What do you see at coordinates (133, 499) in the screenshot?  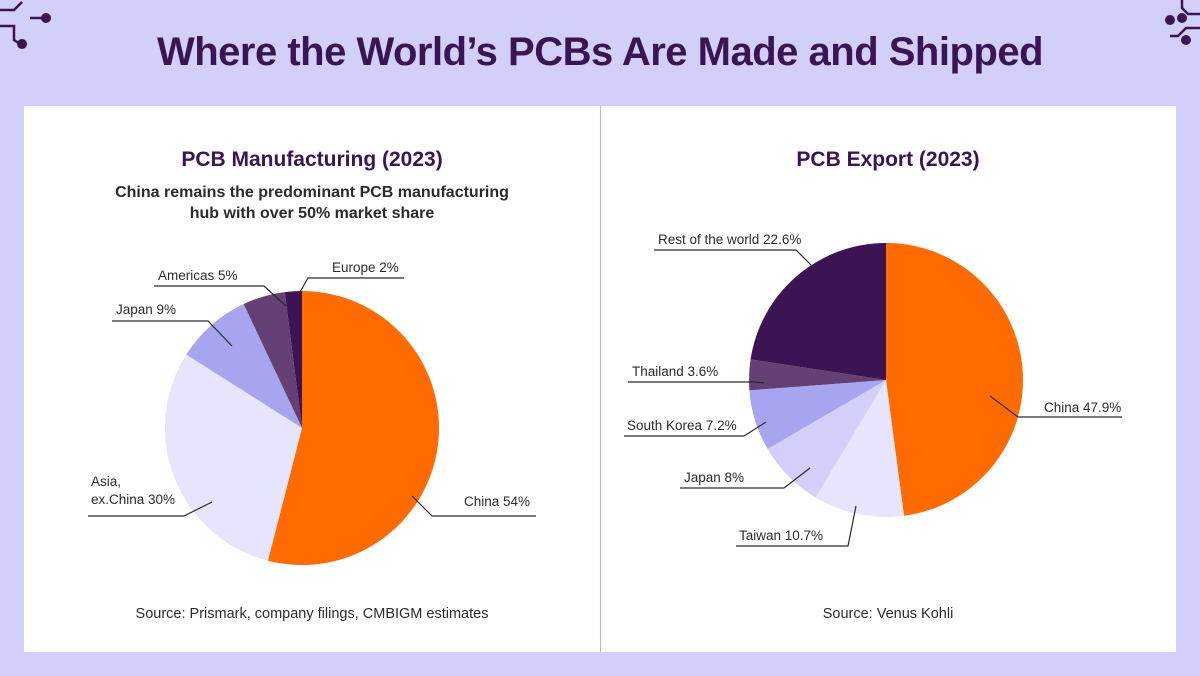 I see `slice-label: ex.China 30%` at bounding box center [133, 499].